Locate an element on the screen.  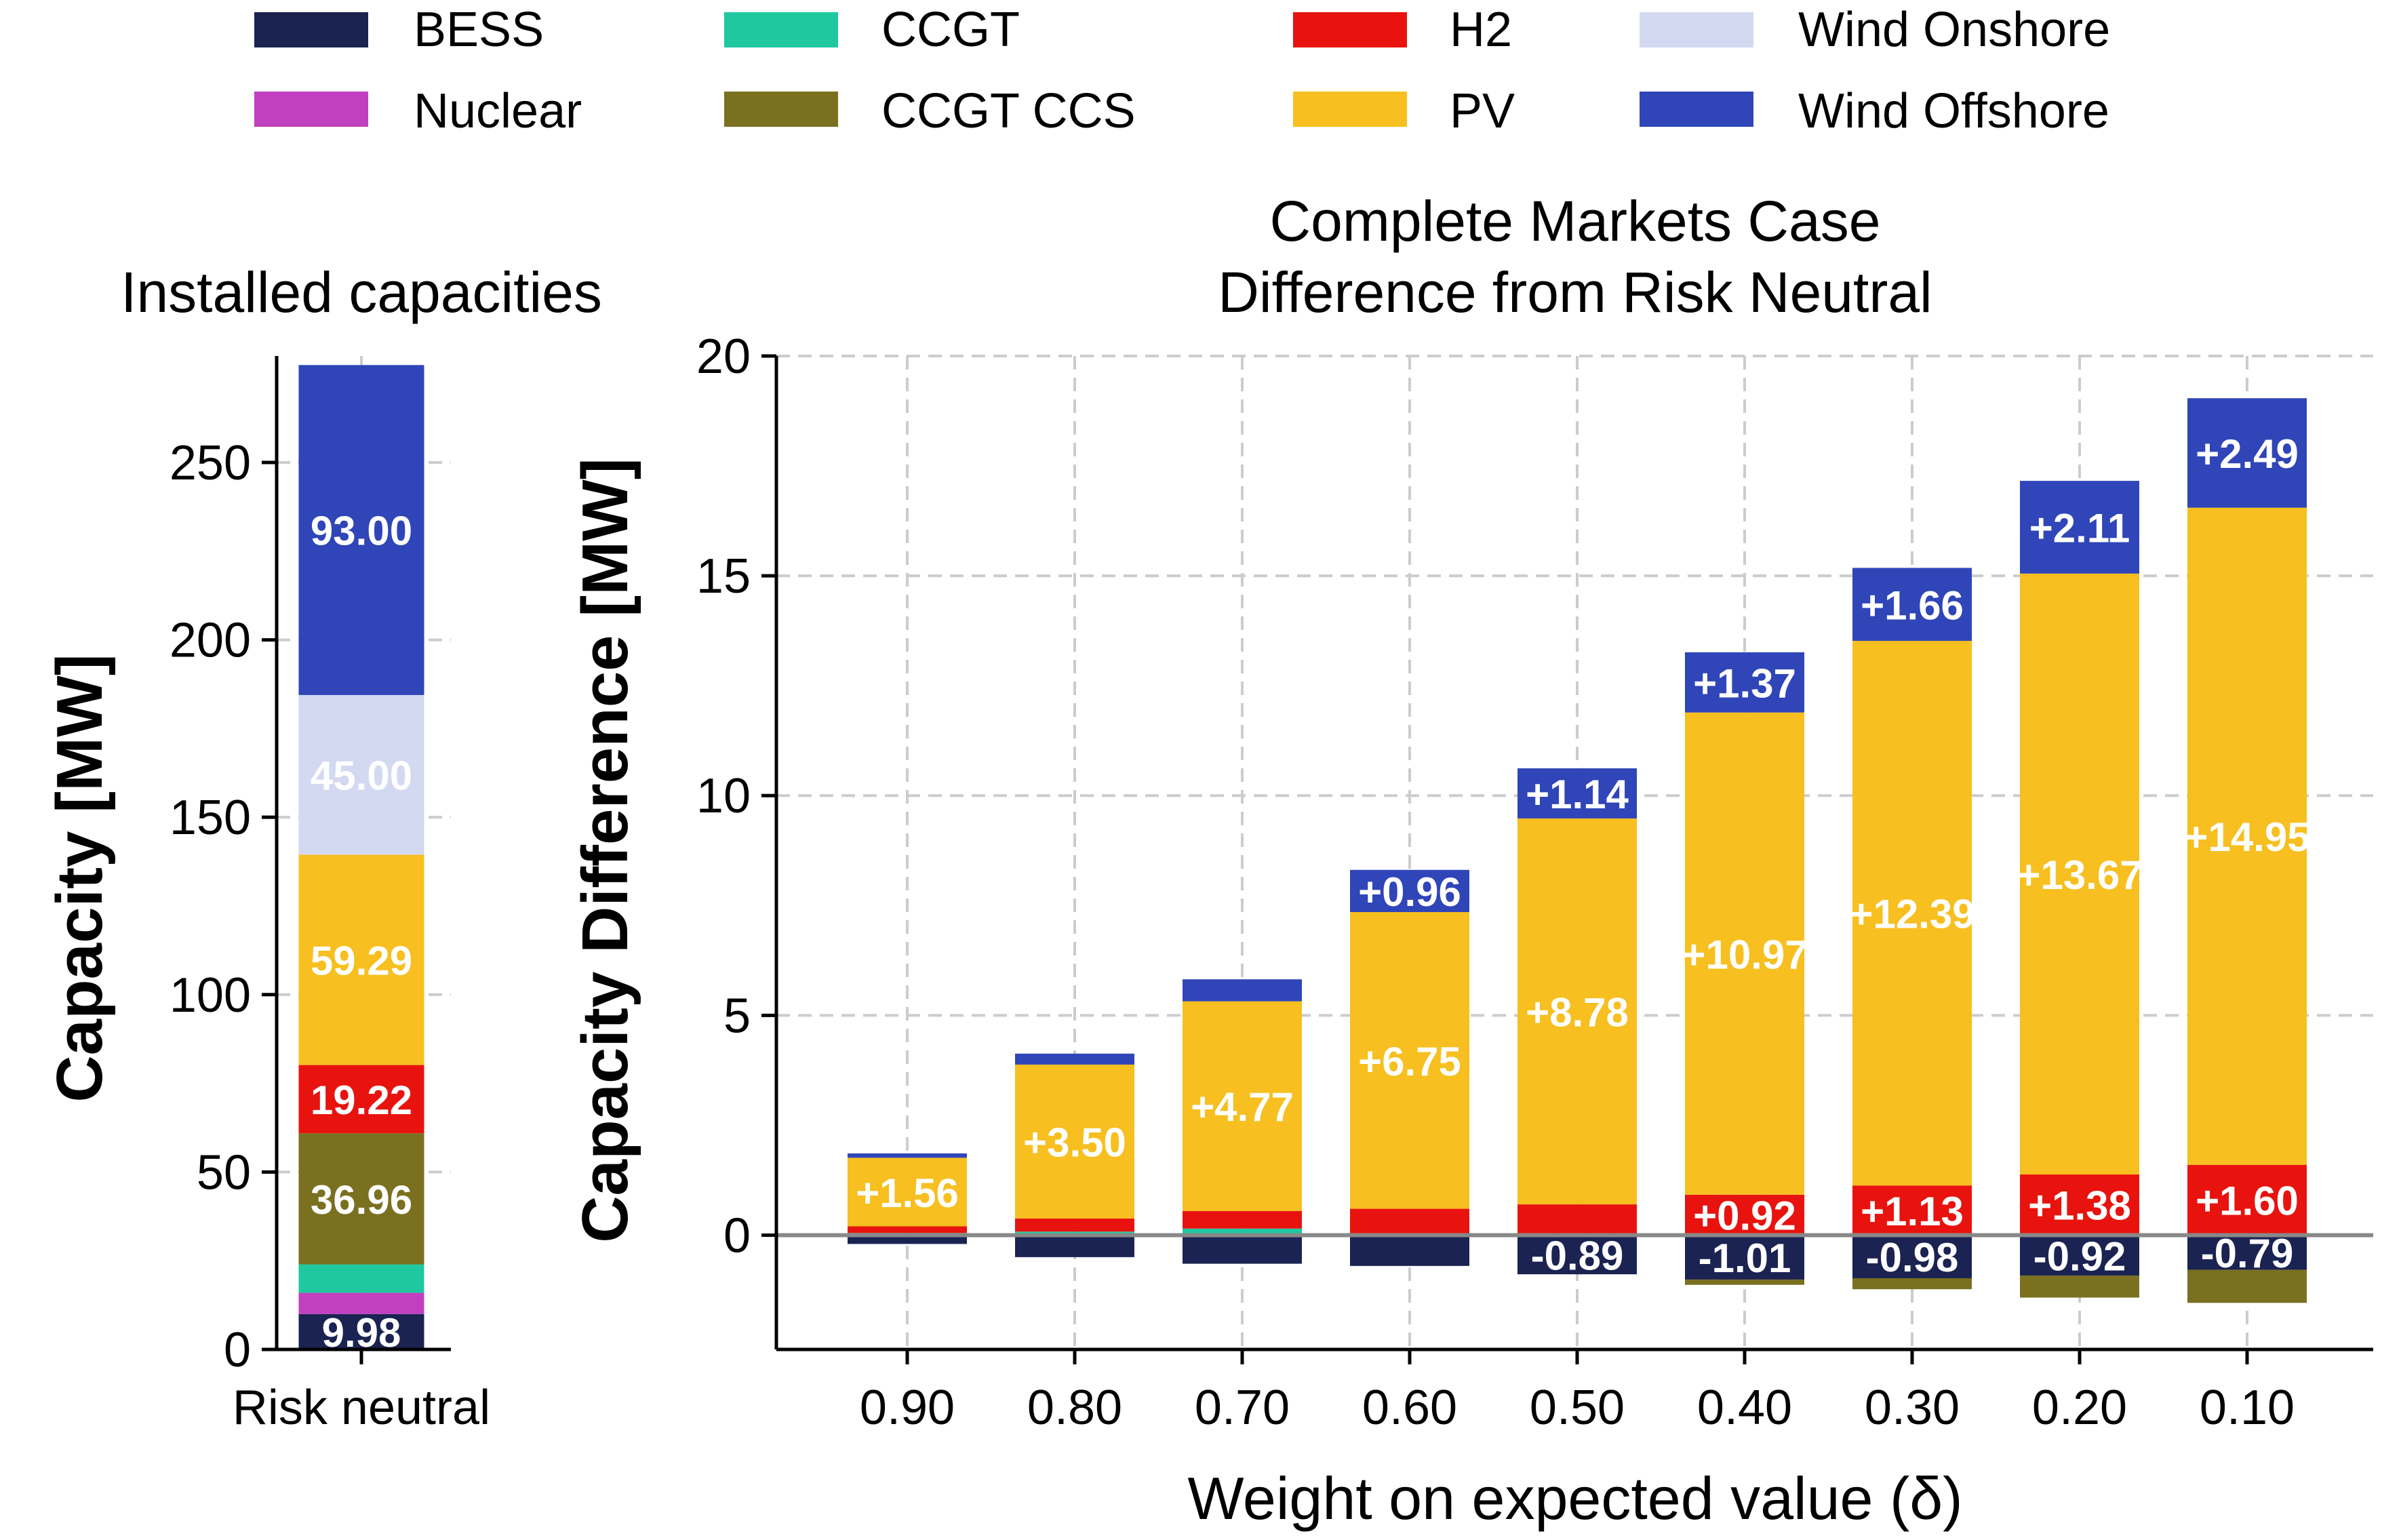
right-bar-label-wind-offshore: +1.66 is located at coordinates (1912, 605).